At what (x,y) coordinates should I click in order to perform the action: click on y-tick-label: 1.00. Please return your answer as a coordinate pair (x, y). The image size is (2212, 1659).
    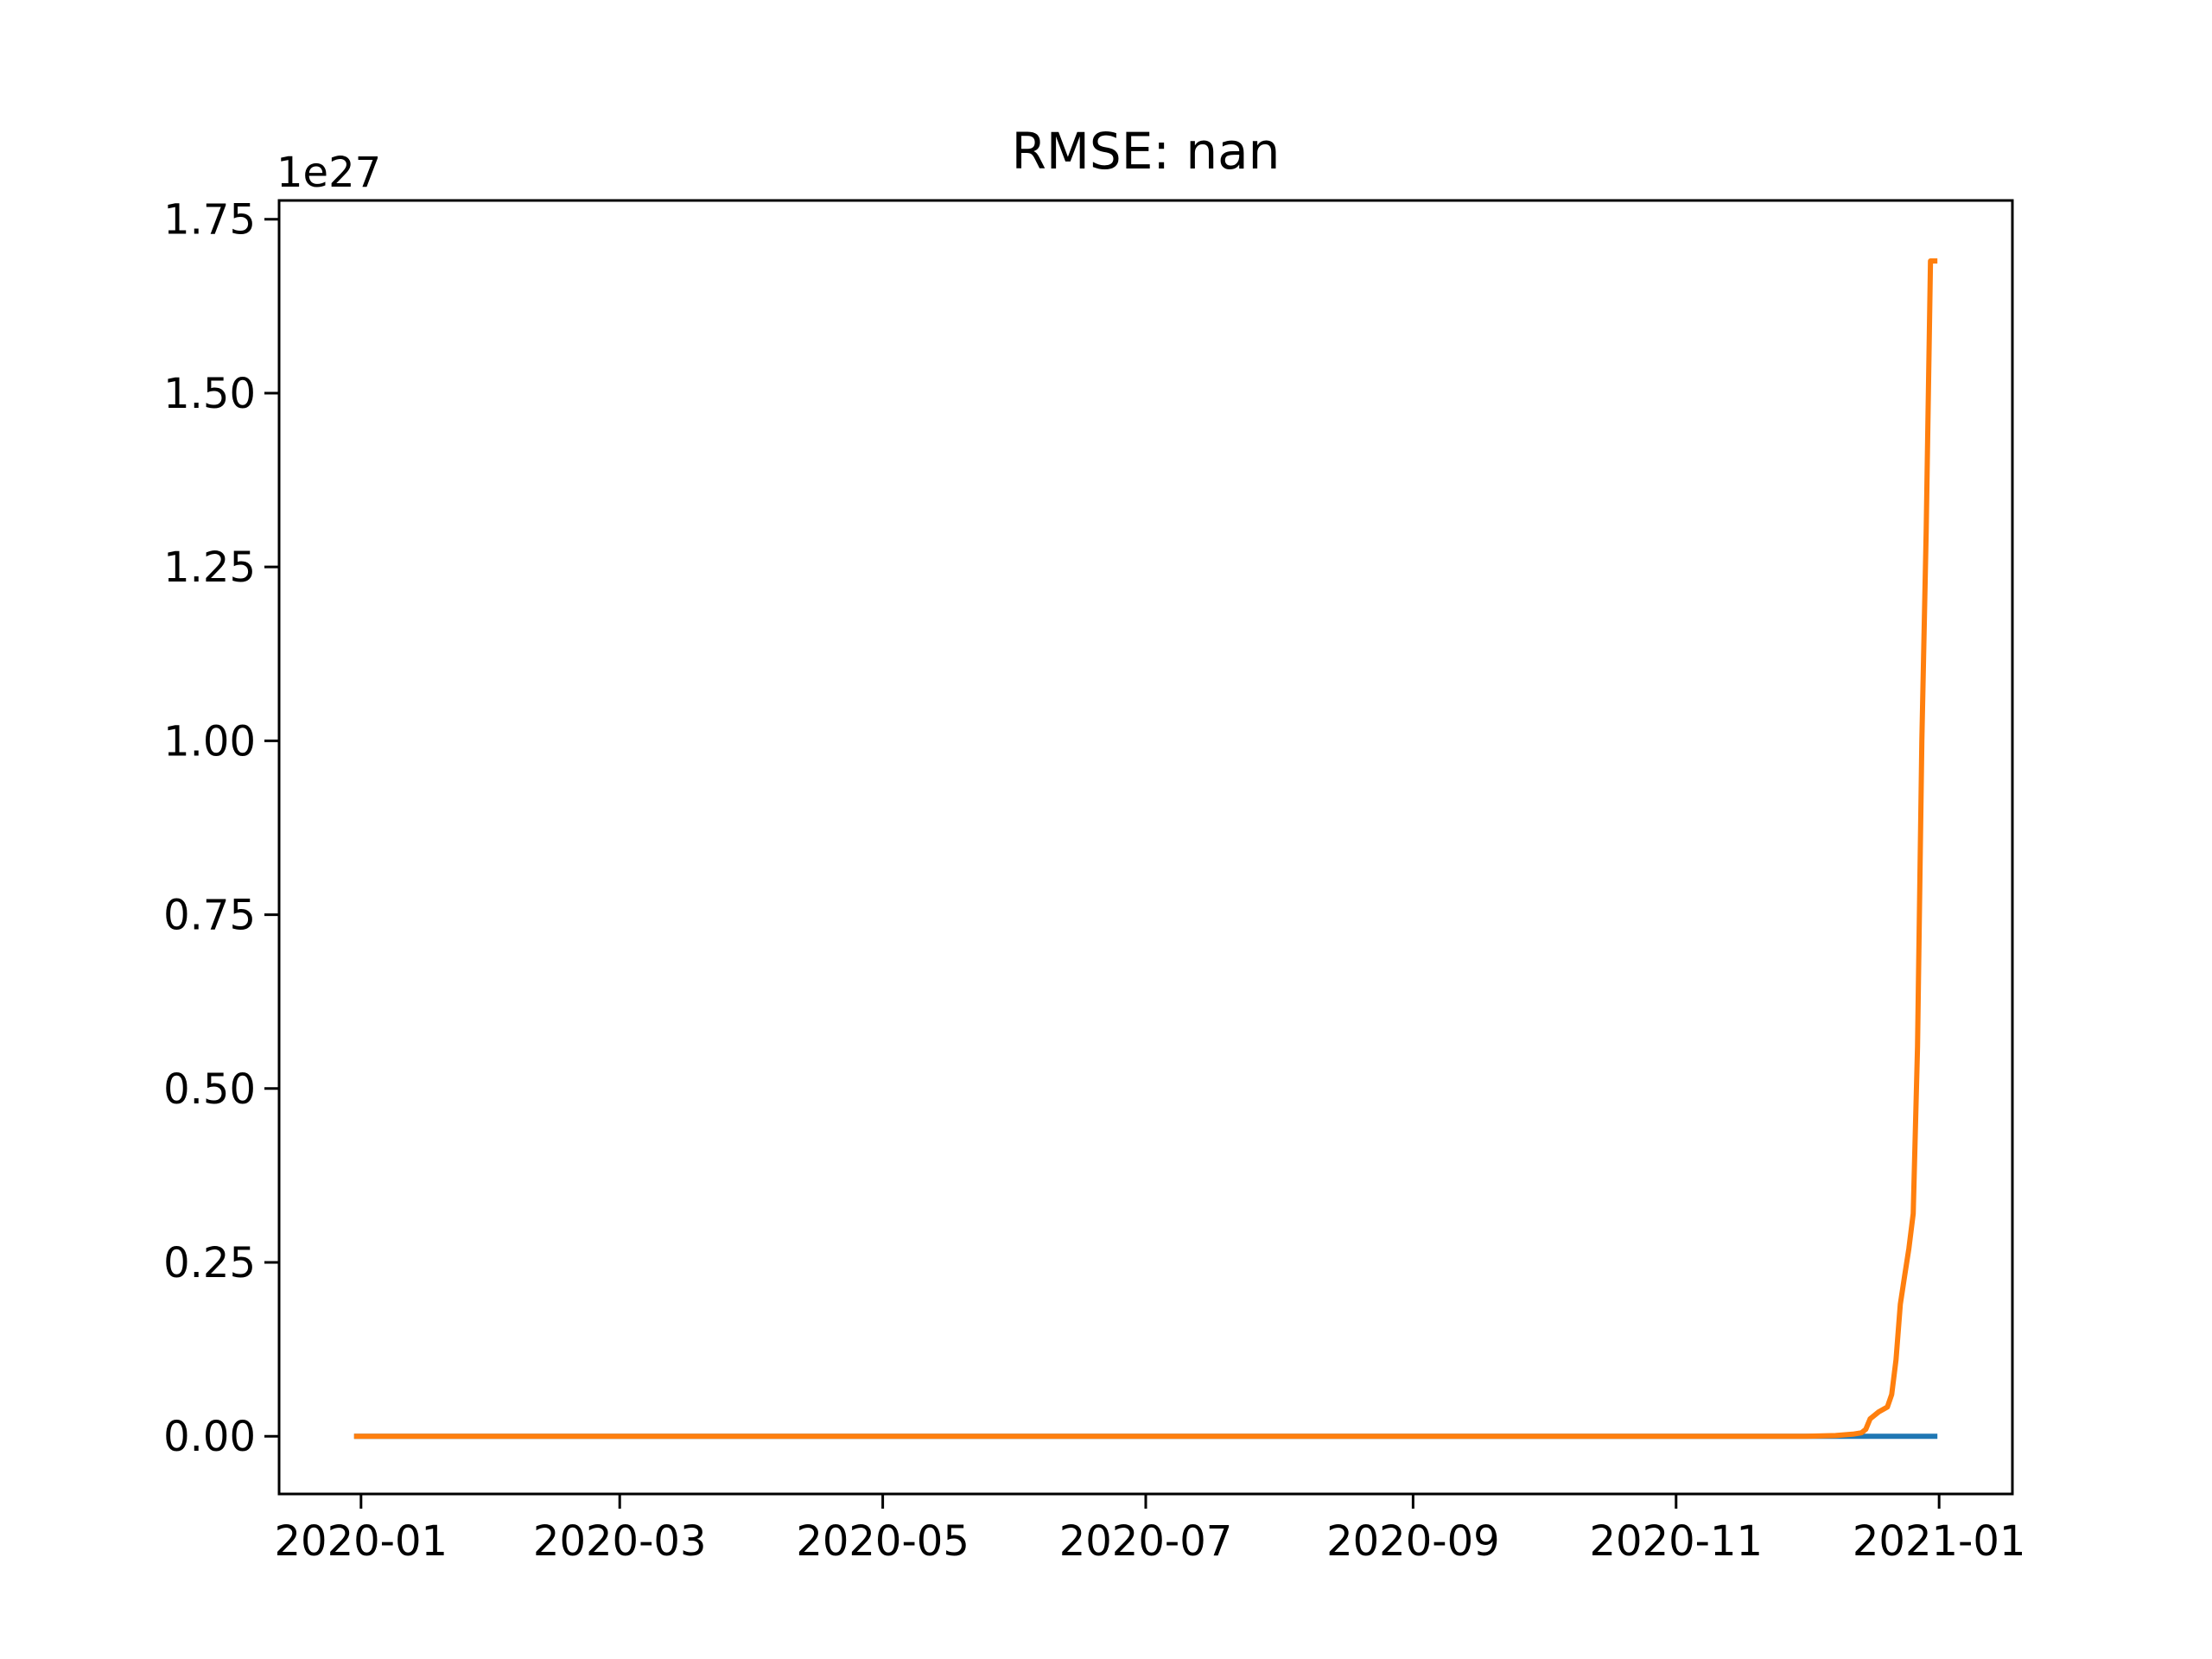
    Looking at the image, I should click on (209, 741).